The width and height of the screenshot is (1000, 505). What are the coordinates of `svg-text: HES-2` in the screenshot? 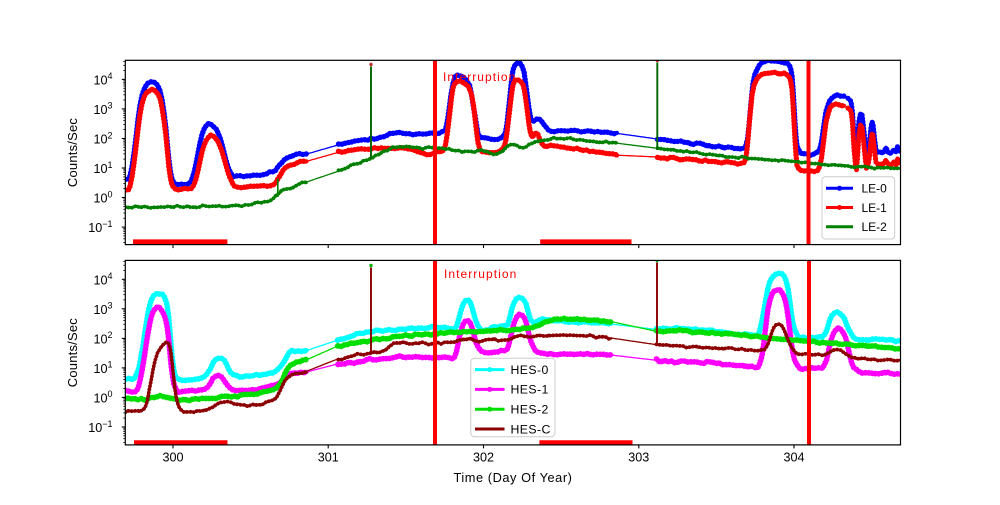 It's located at (530, 410).